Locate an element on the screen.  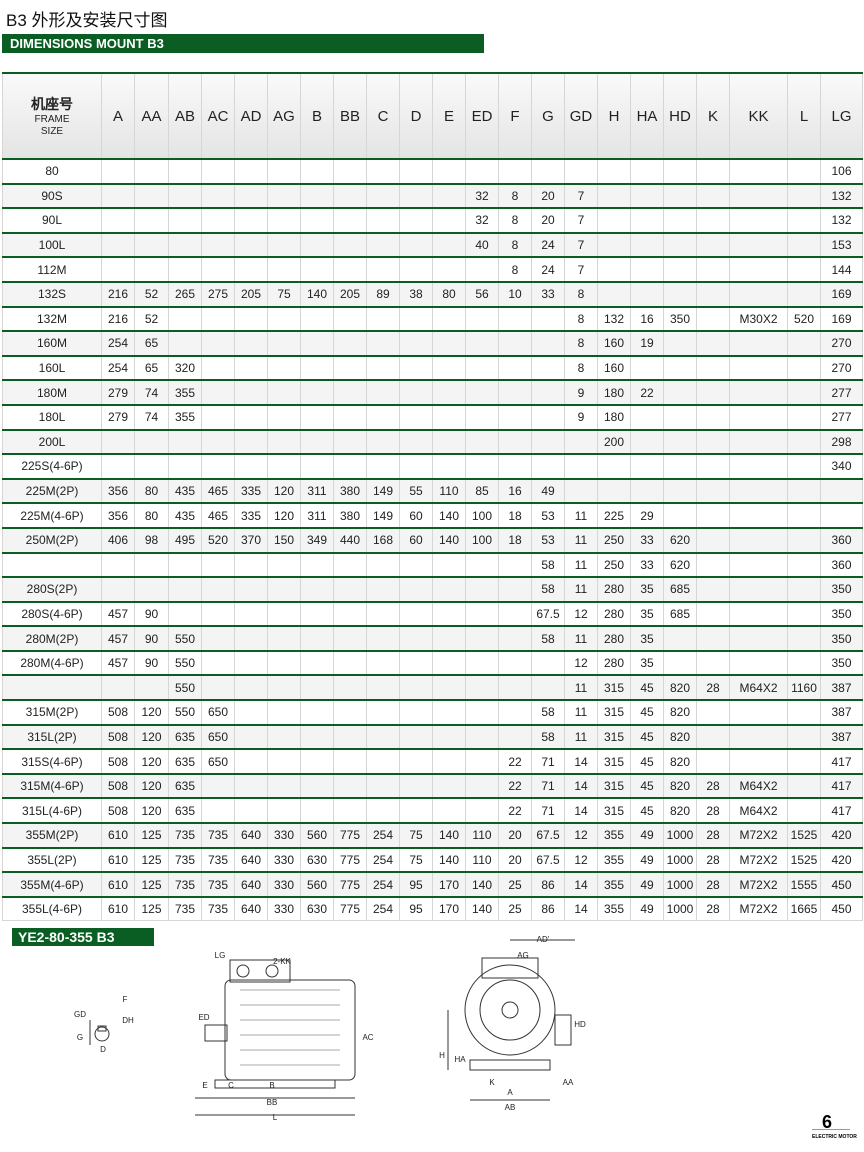
table-cell: 457 is located at coordinates (118, 614).